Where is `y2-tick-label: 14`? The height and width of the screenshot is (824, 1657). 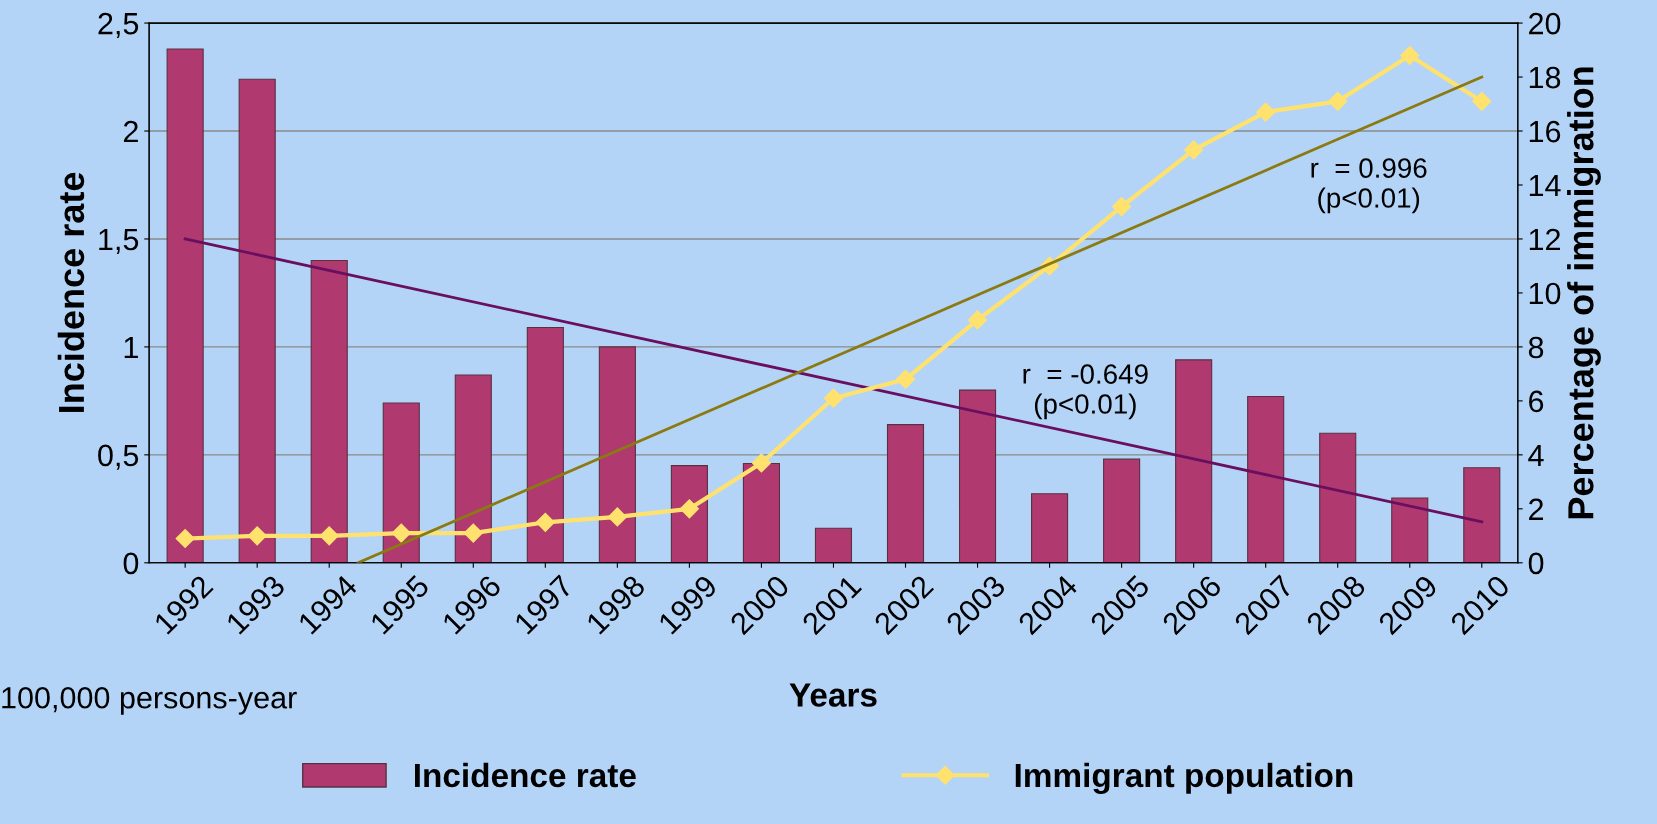 y2-tick-label: 14 is located at coordinates (1545, 186).